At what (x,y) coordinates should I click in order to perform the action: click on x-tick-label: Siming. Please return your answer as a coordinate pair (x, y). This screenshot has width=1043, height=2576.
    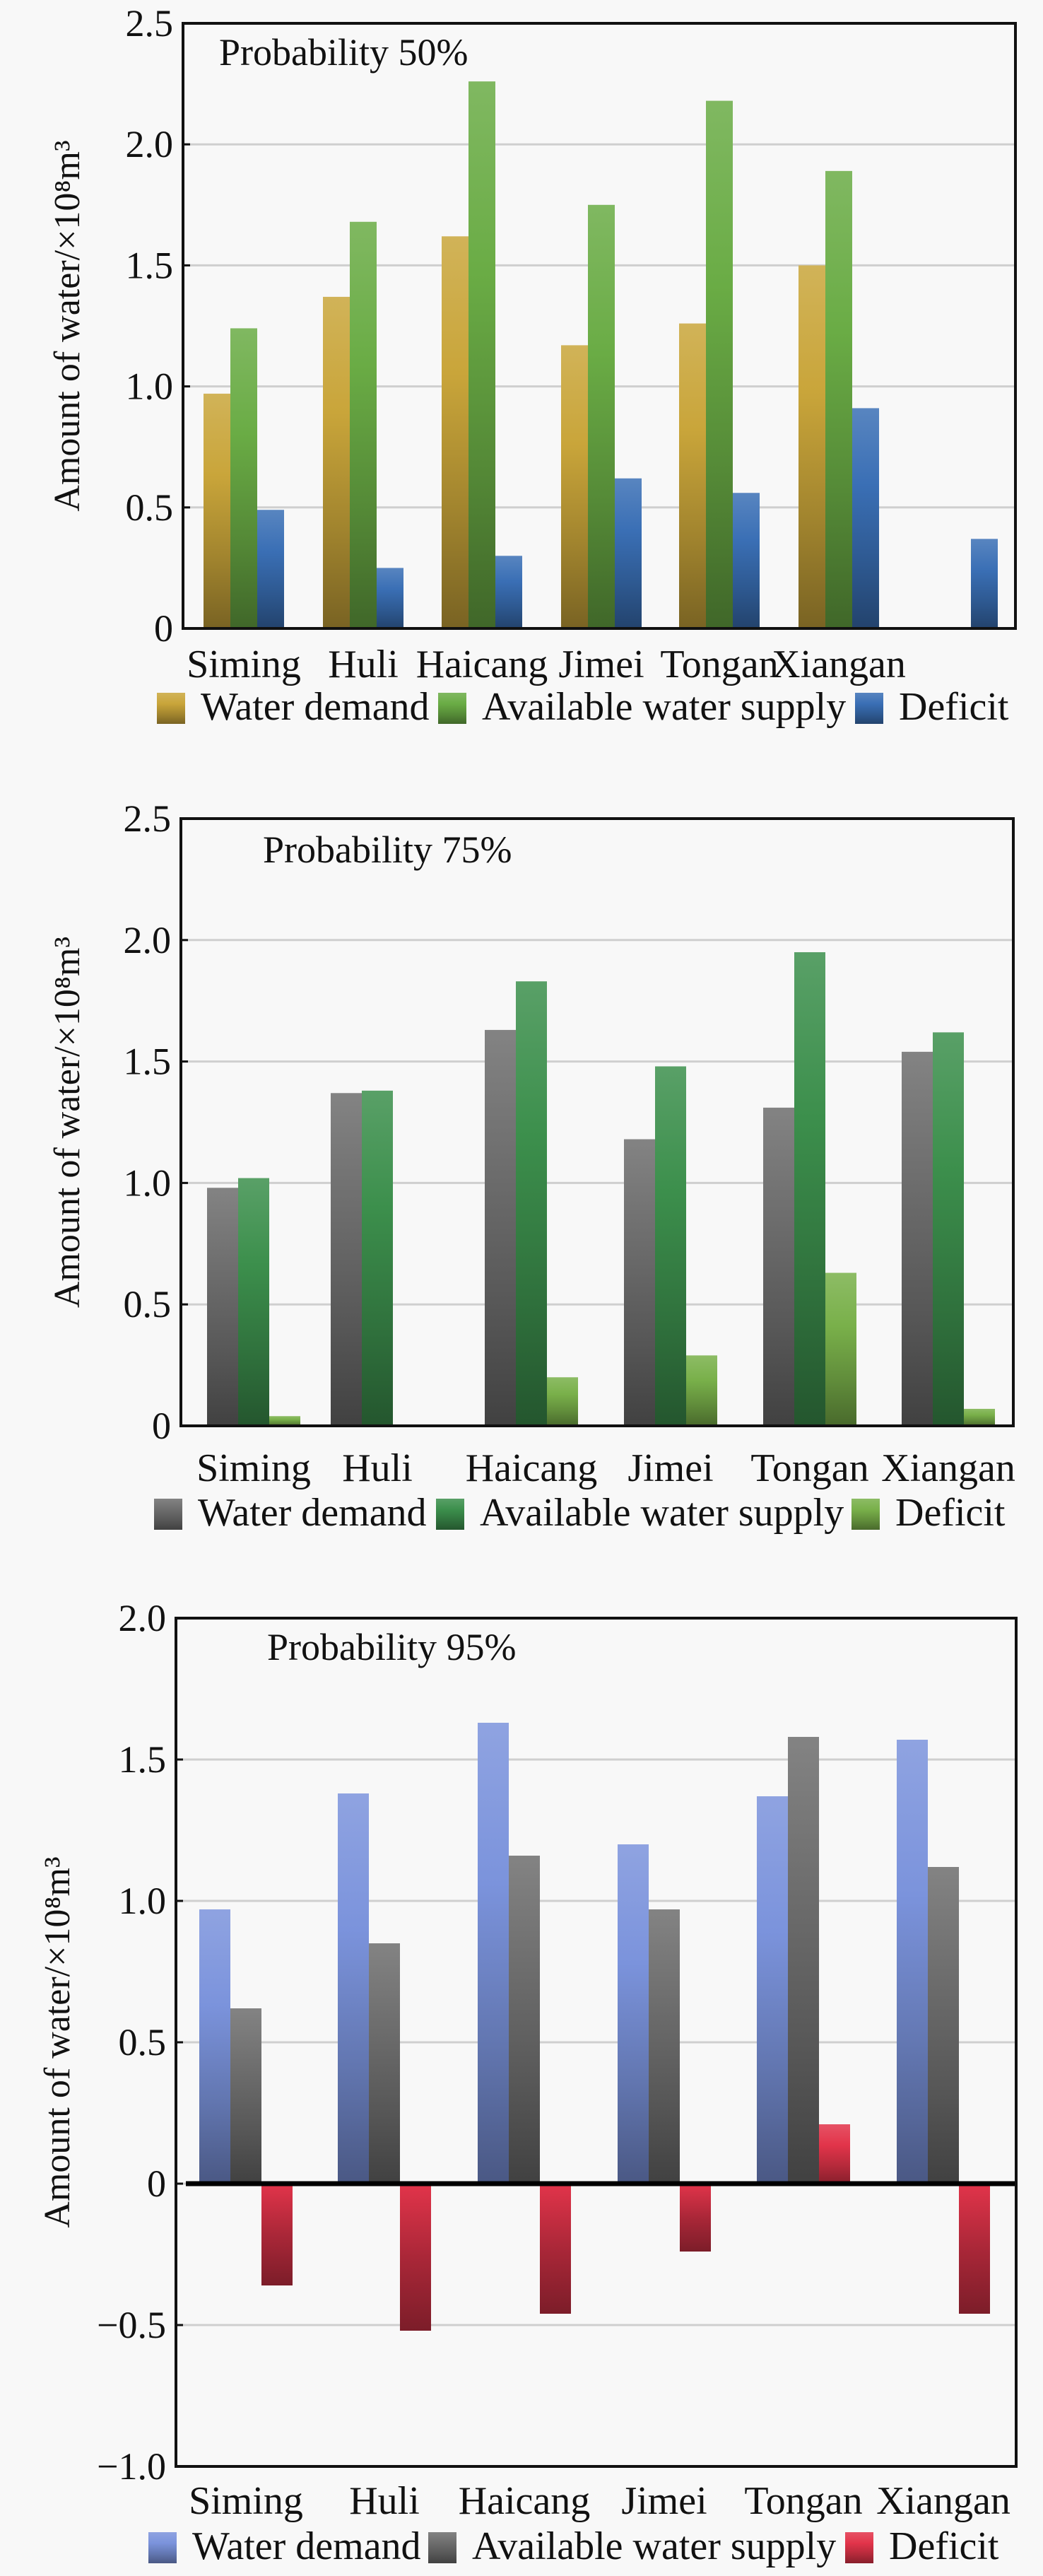
    Looking at the image, I should click on (244, 664).